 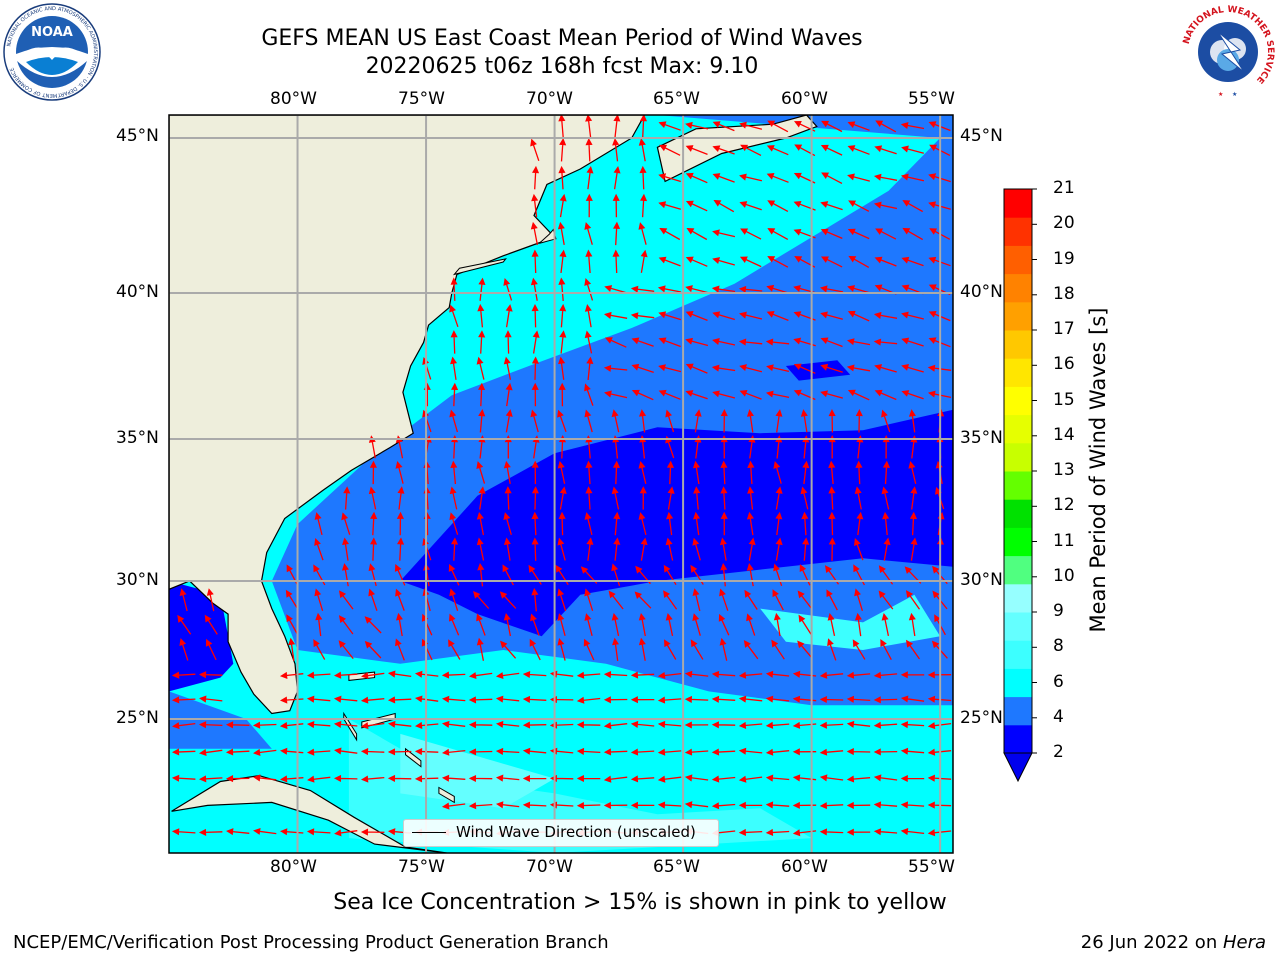 I want to click on colorbar-tick-label: 10, so click(x=1064, y=575).